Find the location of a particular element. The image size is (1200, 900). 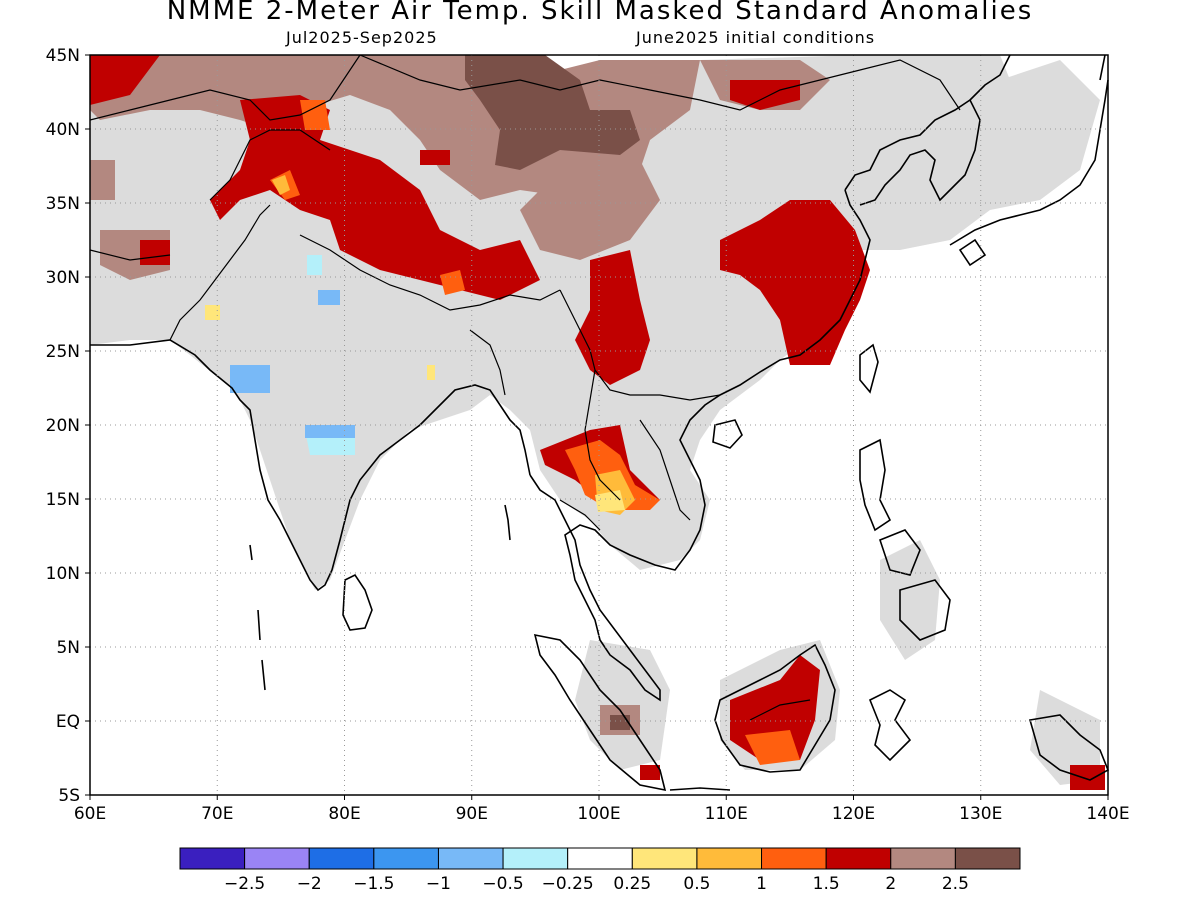

colorbar-label: −0.25 is located at coordinates (568, 884).